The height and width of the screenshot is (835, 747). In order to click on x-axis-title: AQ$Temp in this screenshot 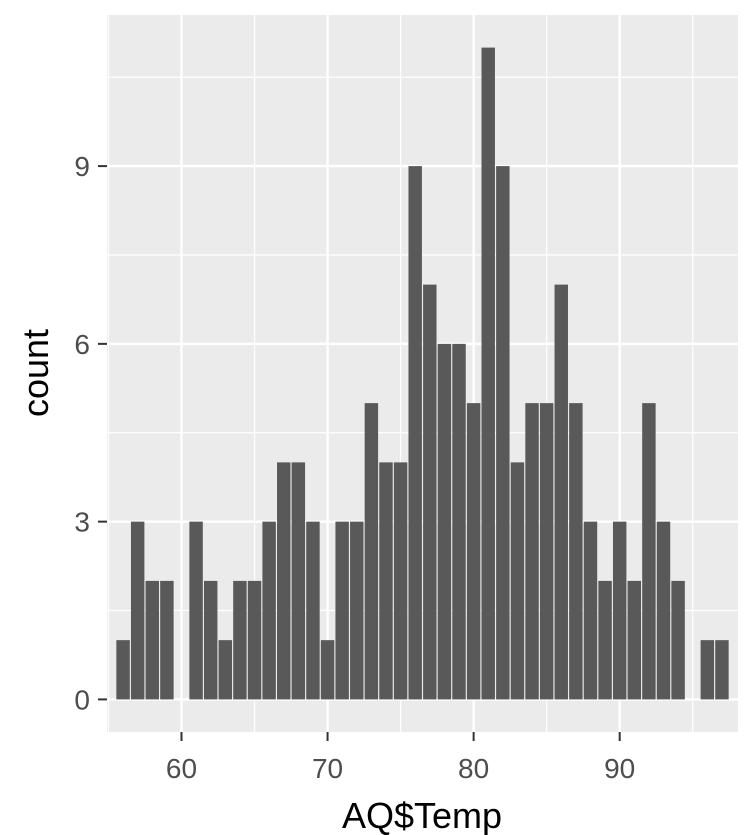, I will do `click(422, 815)`.